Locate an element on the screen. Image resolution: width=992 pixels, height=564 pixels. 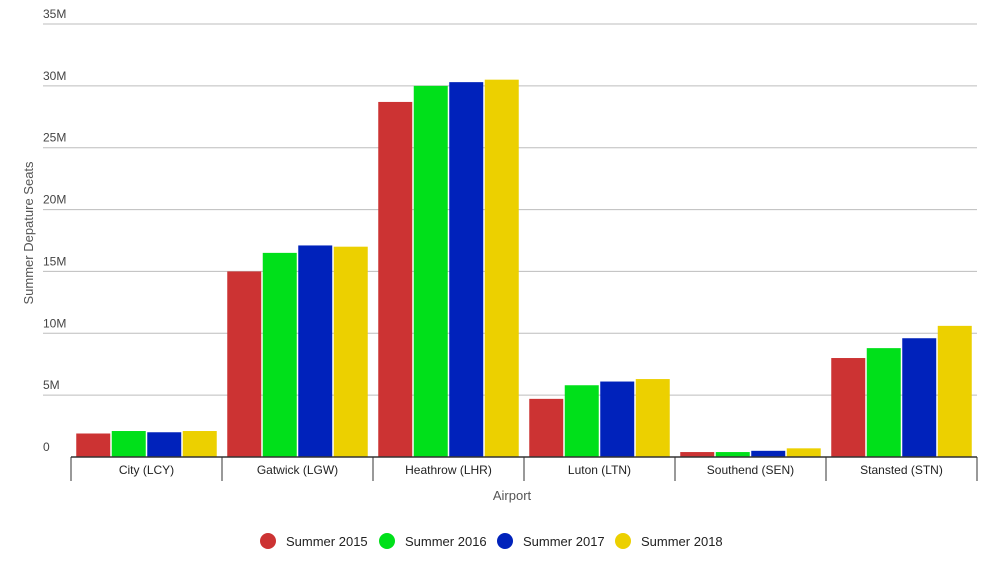
x-tick-label: Gatwick (LGW) is located at coordinates (297, 470).